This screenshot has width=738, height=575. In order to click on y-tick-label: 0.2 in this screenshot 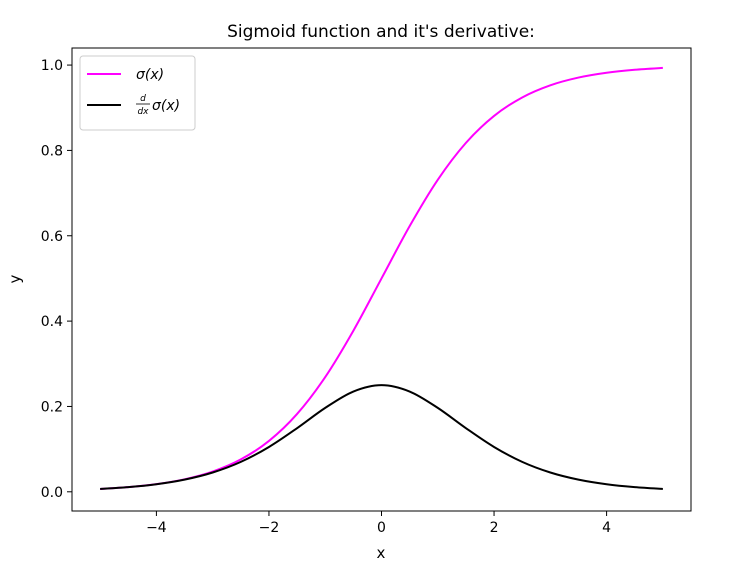, I will do `click(52, 407)`.